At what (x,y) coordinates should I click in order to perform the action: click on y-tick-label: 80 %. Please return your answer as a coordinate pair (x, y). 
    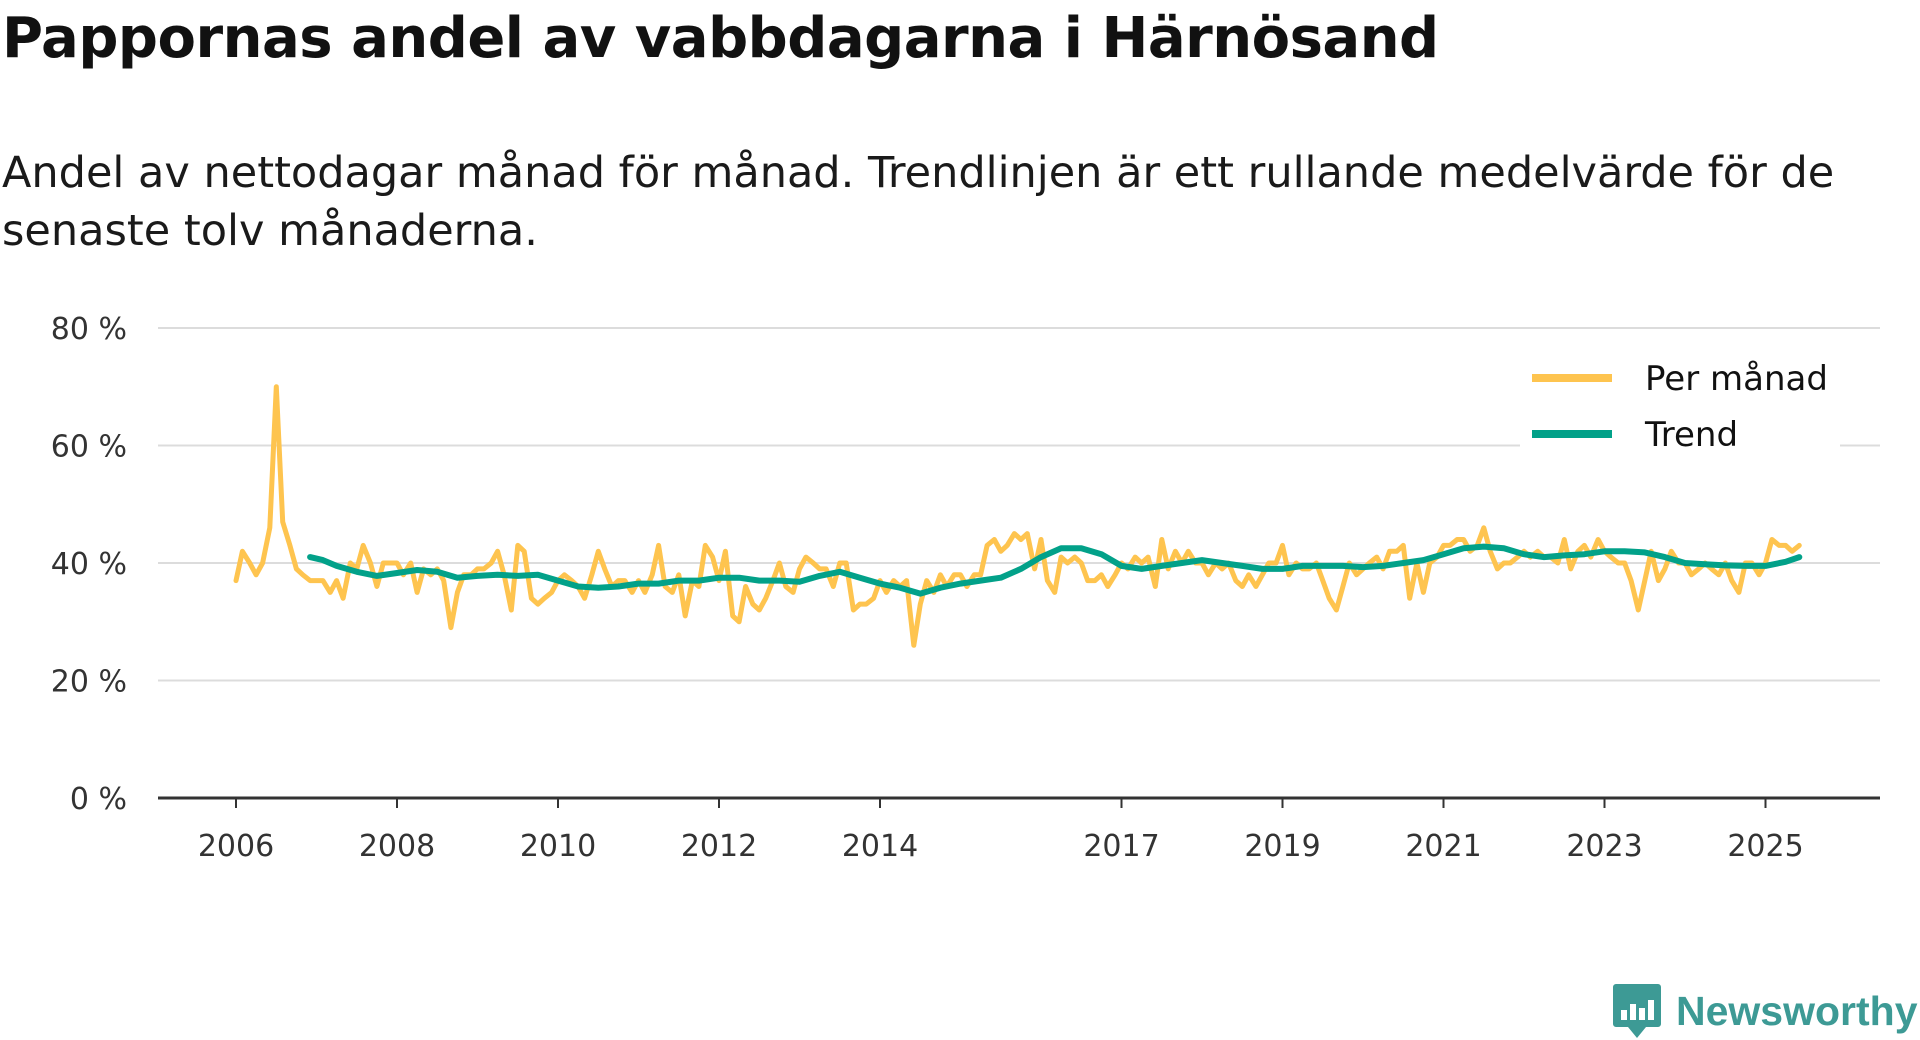
    Looking at the image, I should click on (89, 329).